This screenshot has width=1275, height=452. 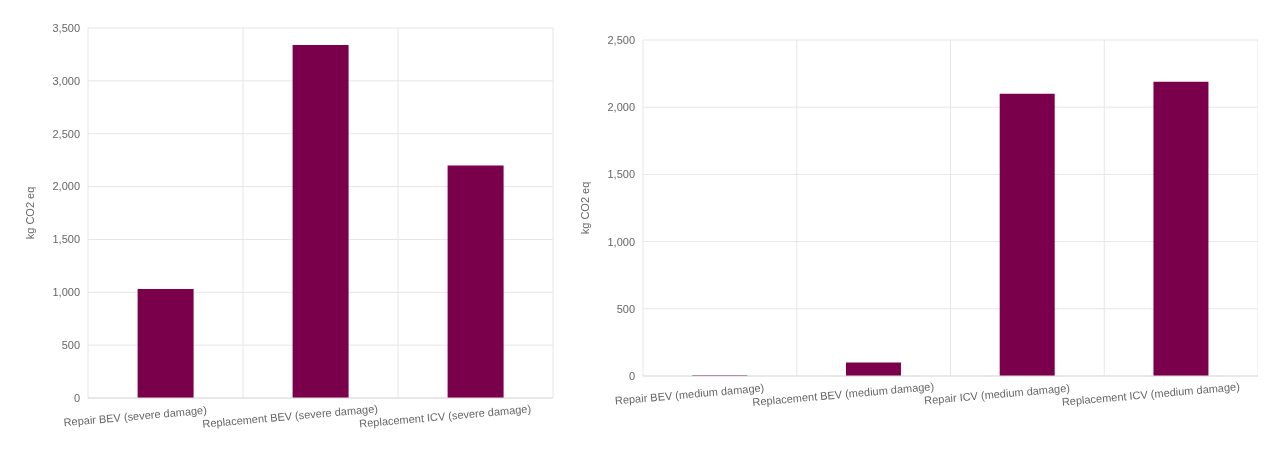 I want to click on y-tick-label: 3,000, so click(x=66, y=80).